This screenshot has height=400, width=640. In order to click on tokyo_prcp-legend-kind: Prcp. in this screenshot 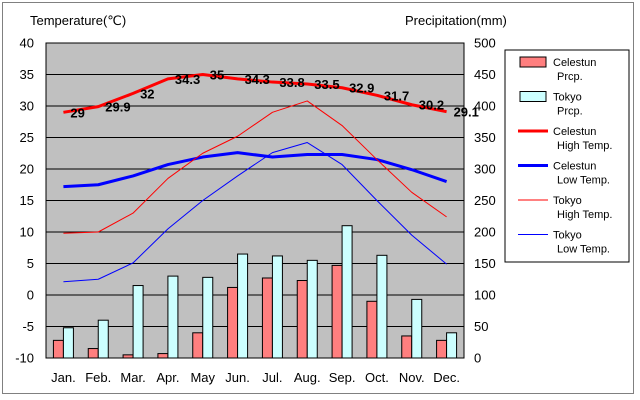, I will do `click(570, 112)`.